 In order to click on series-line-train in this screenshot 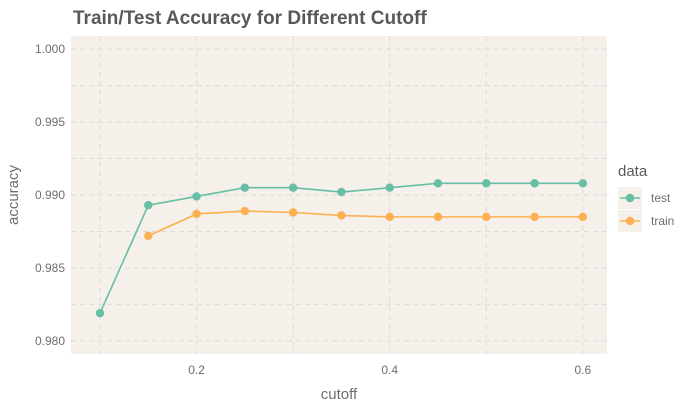, I will do `click(365, 223)`.